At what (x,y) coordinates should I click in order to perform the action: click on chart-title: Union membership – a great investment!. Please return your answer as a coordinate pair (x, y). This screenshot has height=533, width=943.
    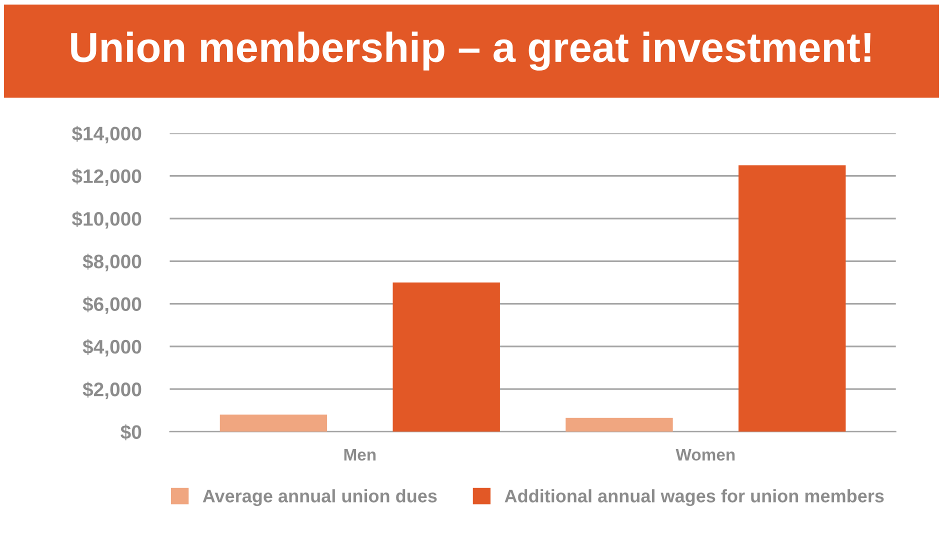
    Looking at the image, I should click on (470, 51).